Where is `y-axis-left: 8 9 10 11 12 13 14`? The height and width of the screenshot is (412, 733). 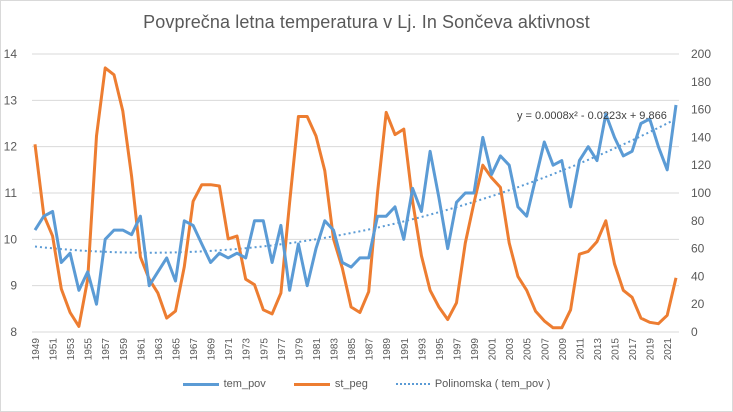 y-axis-left: 8 9 10 11 12 13 14 is located at coordinates (11, 193).